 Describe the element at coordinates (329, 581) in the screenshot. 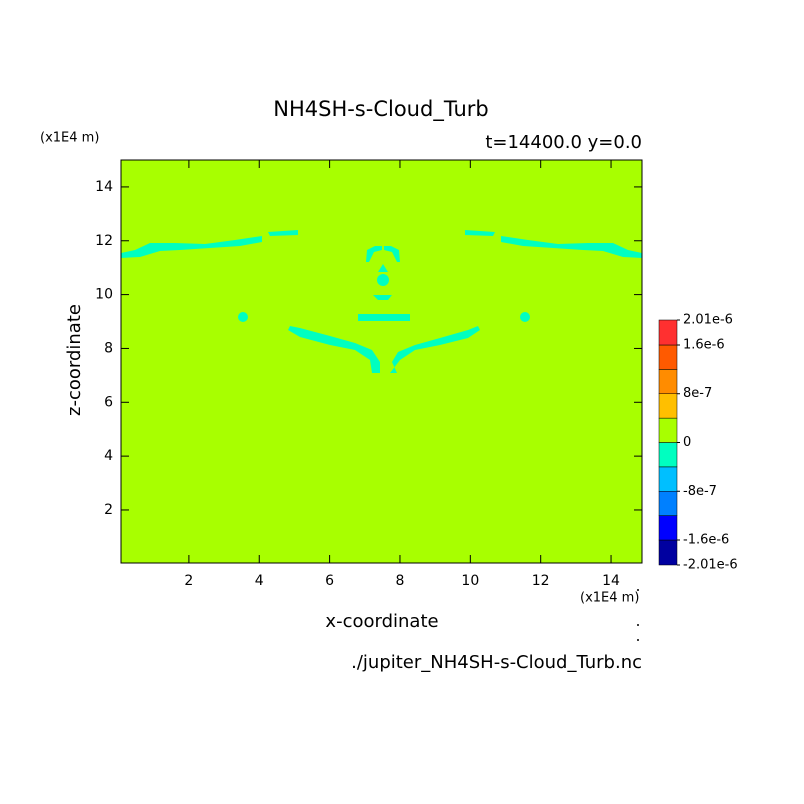

I see `x-tick-label: 6` at that location.